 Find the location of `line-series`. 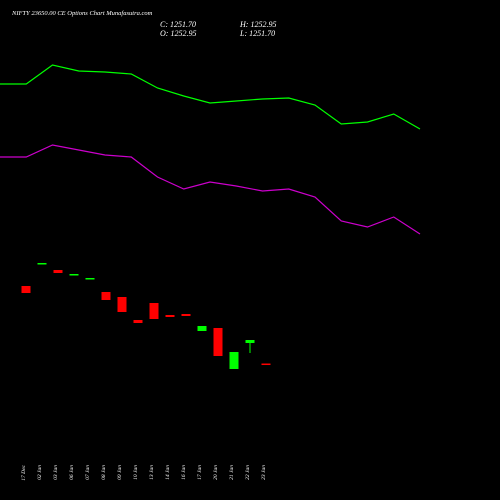

line-series is located at coordinates (210, 97).